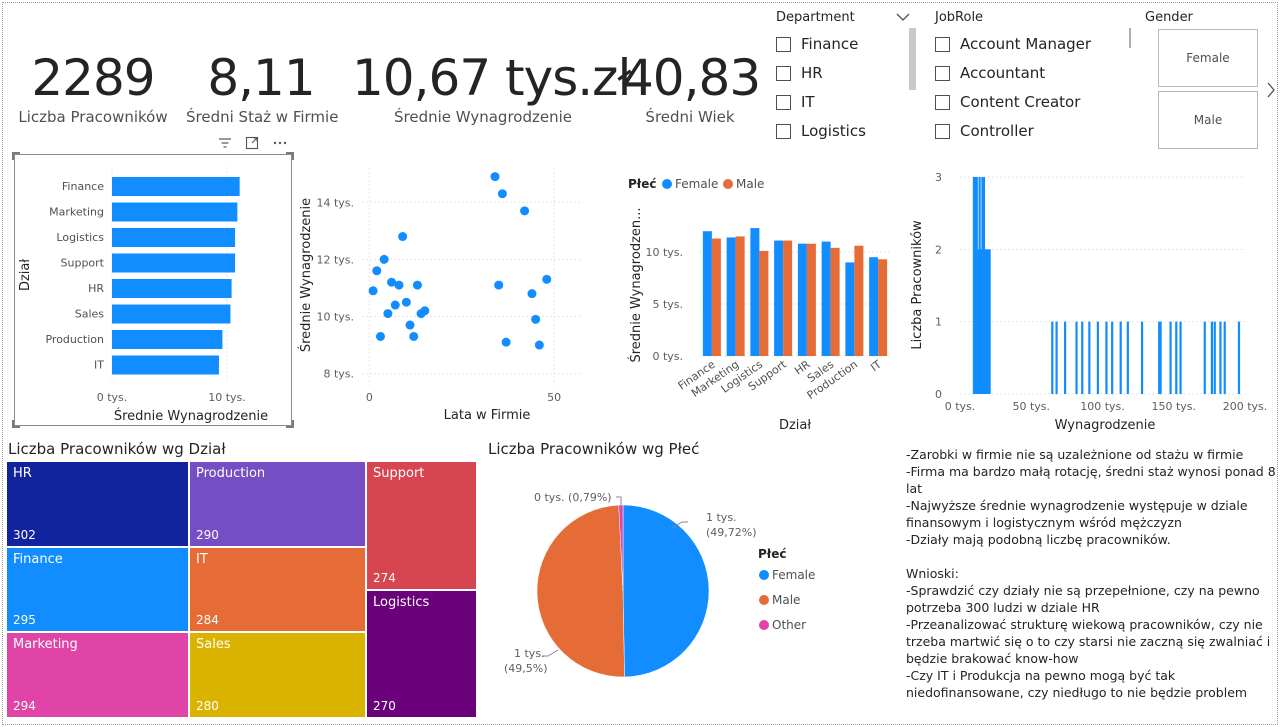  Describe the element at coordinates (938, 322) in the screenshot. I see `y-tick-label: 1` at that location.